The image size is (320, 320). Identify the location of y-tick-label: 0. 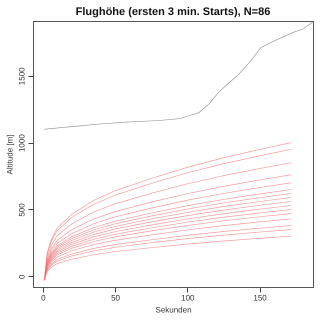
(22, 277).